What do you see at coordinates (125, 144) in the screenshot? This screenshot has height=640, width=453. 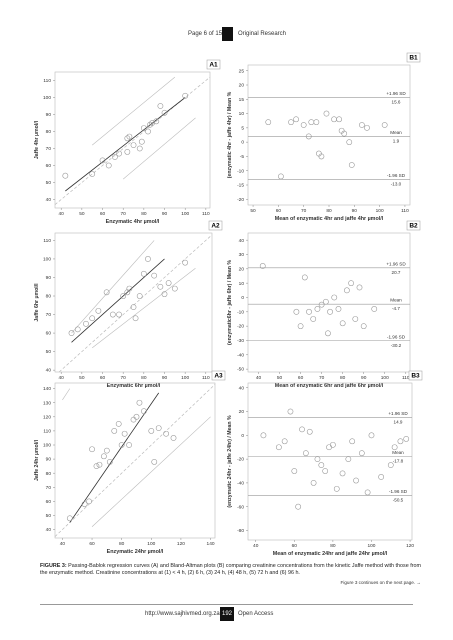 I see `regression-line` at bounding box center [125, 144].